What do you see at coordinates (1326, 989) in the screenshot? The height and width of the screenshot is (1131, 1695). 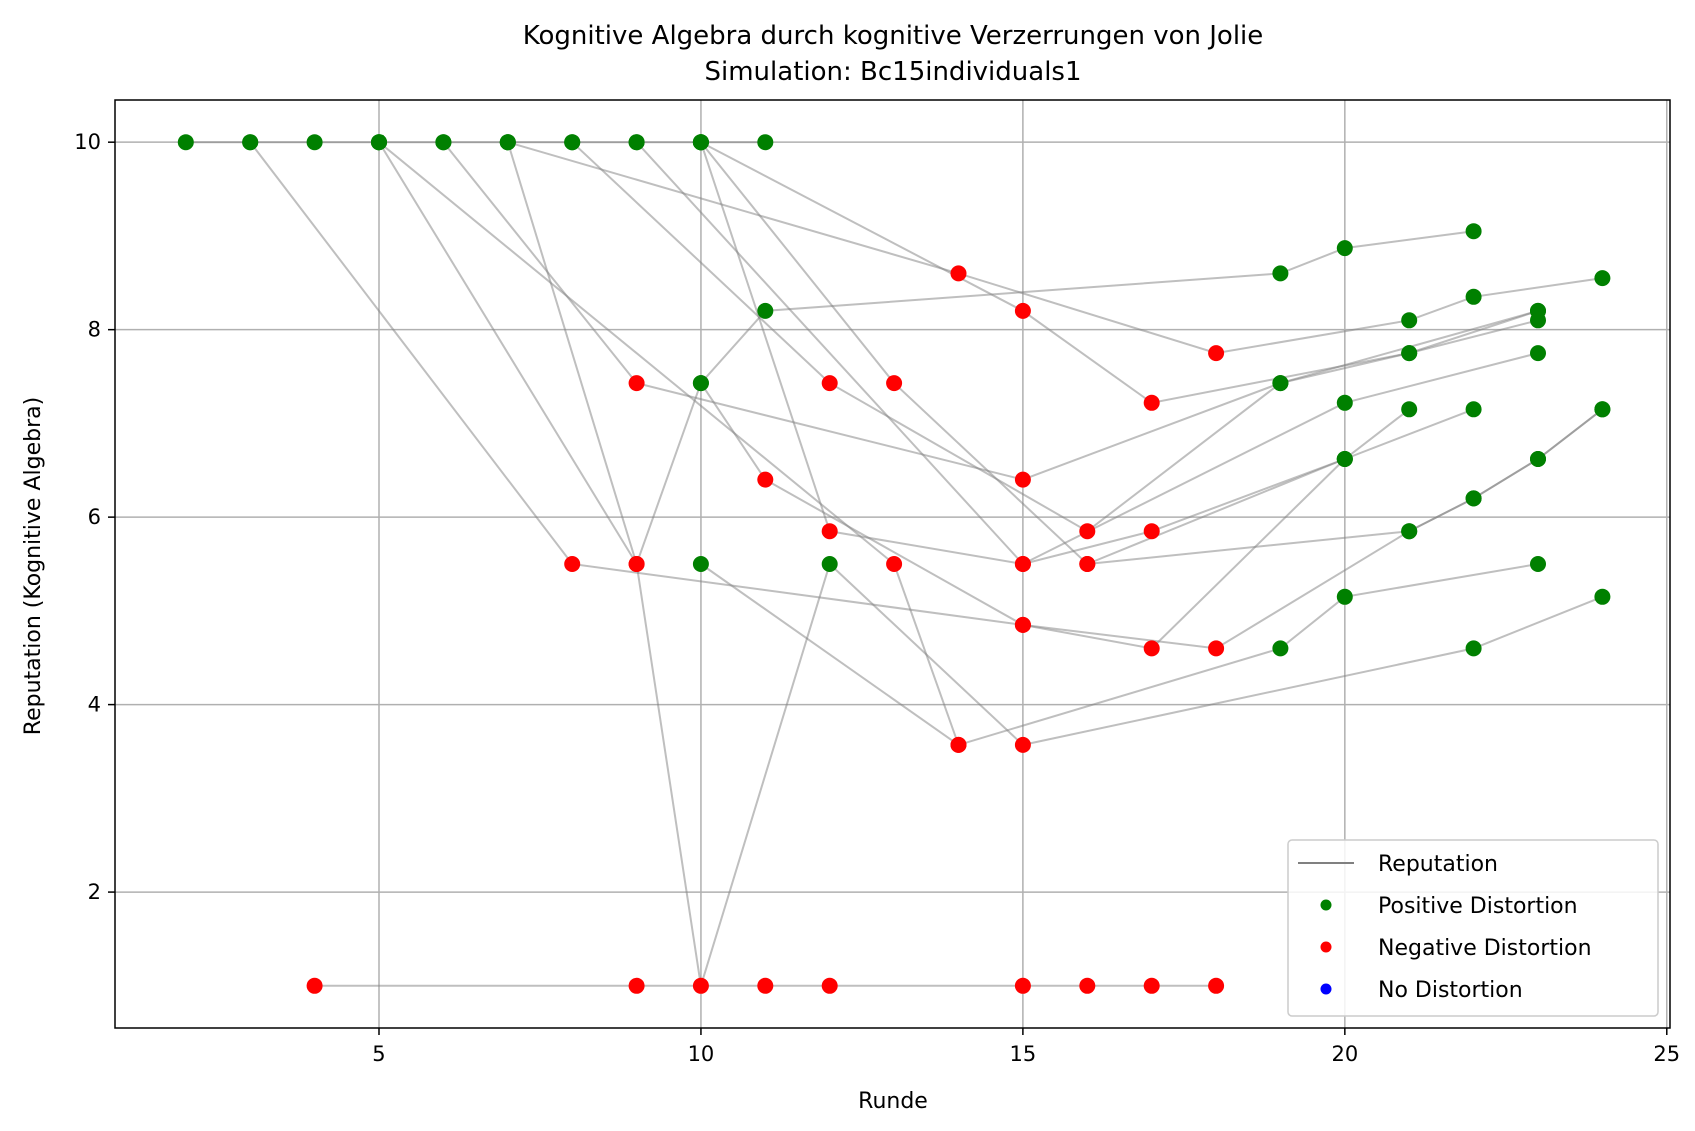 I see `legend-none-swatch` at bounding box center [1326, 989].